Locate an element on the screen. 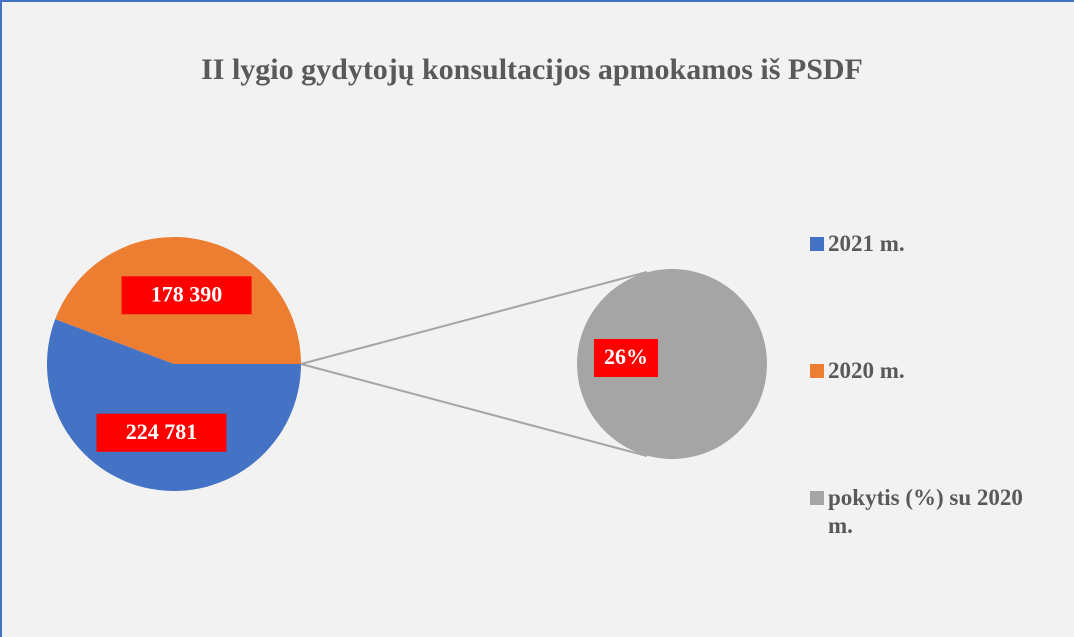 The image size is (1074, 637). legend-item: pokytis (%) su 2020 m. is located at coordinates (930, 512).